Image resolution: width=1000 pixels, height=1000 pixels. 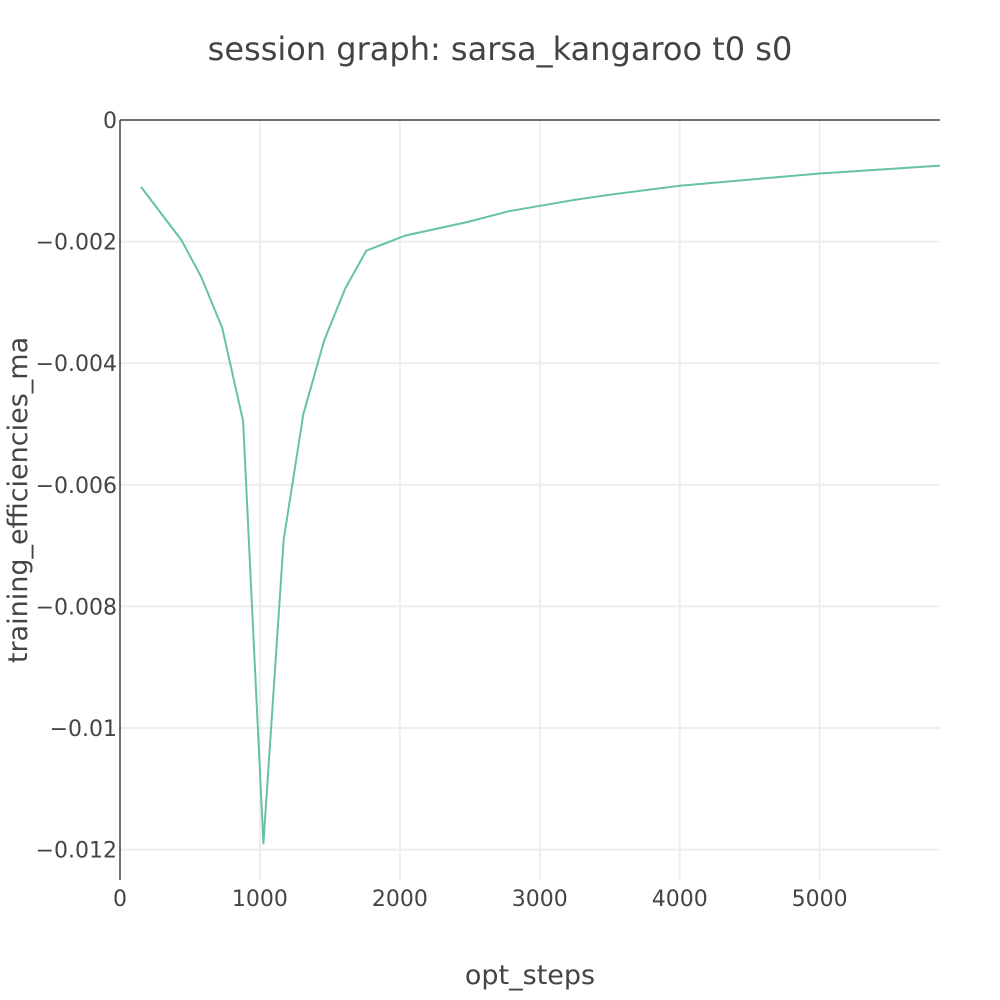 I want to click on x-tick-label: 3000, so click(x=540, y=899).